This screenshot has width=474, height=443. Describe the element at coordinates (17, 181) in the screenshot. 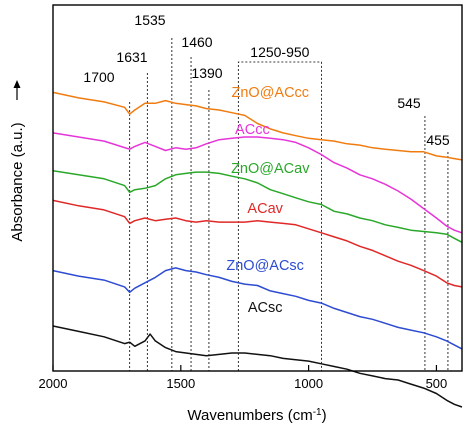

I see `y-axis-title: Absorbance (a.u.)` at that location.